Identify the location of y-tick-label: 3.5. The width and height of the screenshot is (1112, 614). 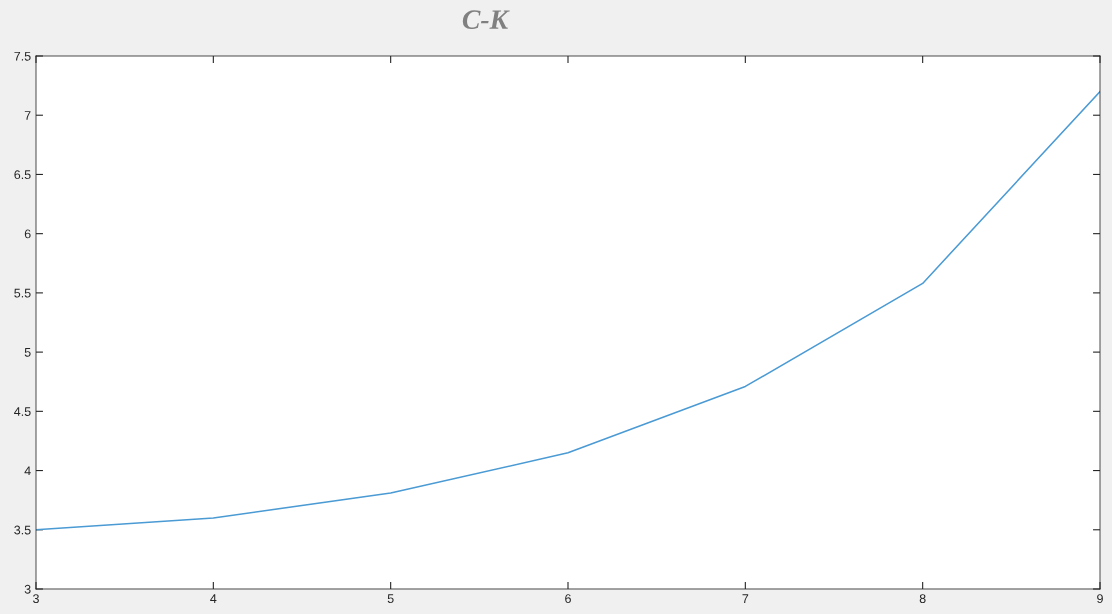
(22, 530).